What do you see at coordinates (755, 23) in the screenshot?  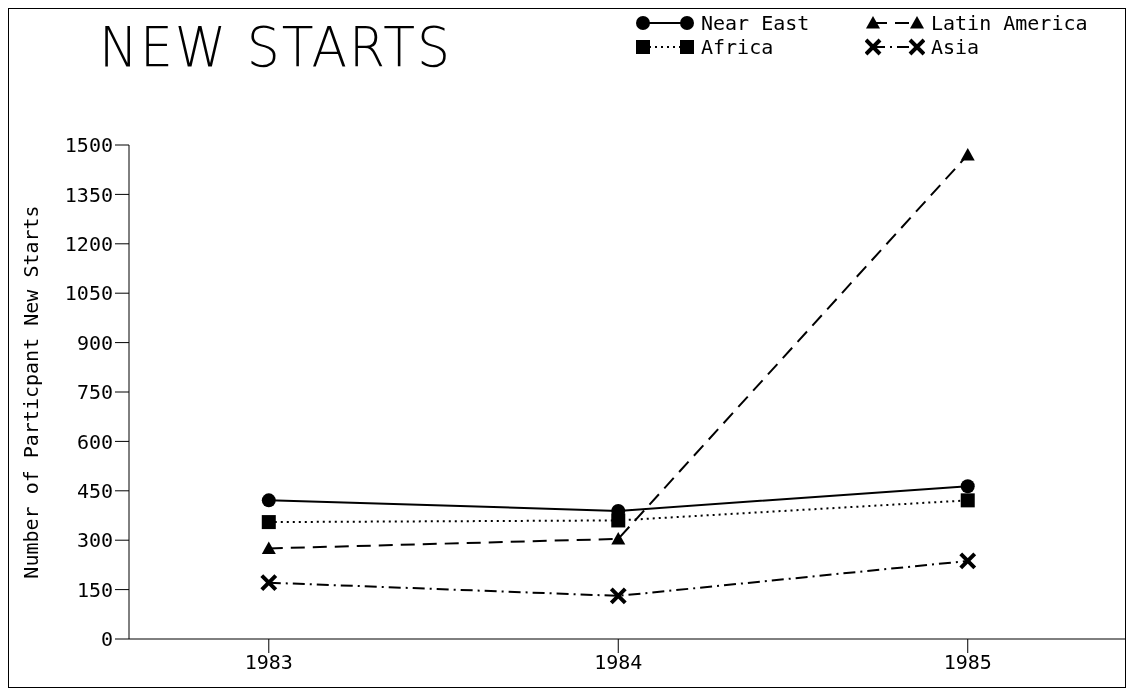 I see `legend-label: Near East` at bounding box center [755, 23].